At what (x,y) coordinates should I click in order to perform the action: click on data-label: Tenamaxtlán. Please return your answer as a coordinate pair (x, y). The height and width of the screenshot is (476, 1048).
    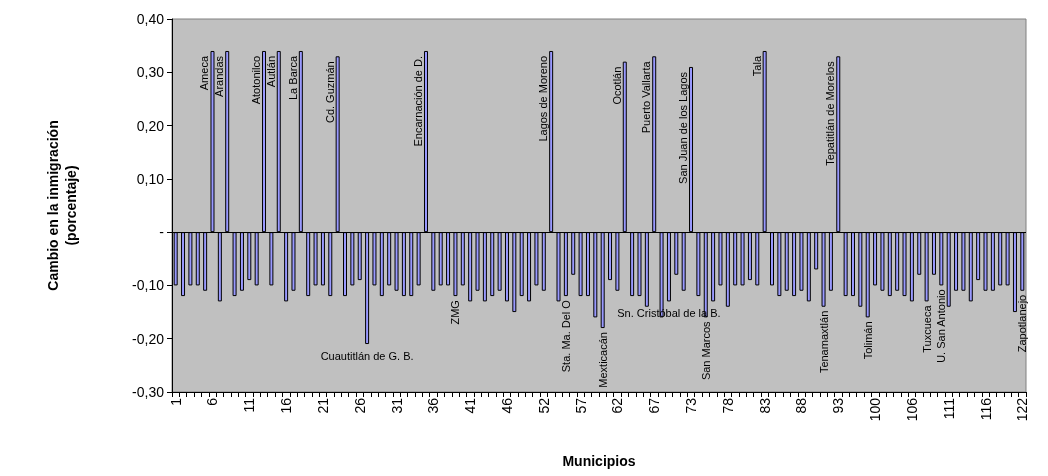
    Looking at the image, I should click on (823, 342).